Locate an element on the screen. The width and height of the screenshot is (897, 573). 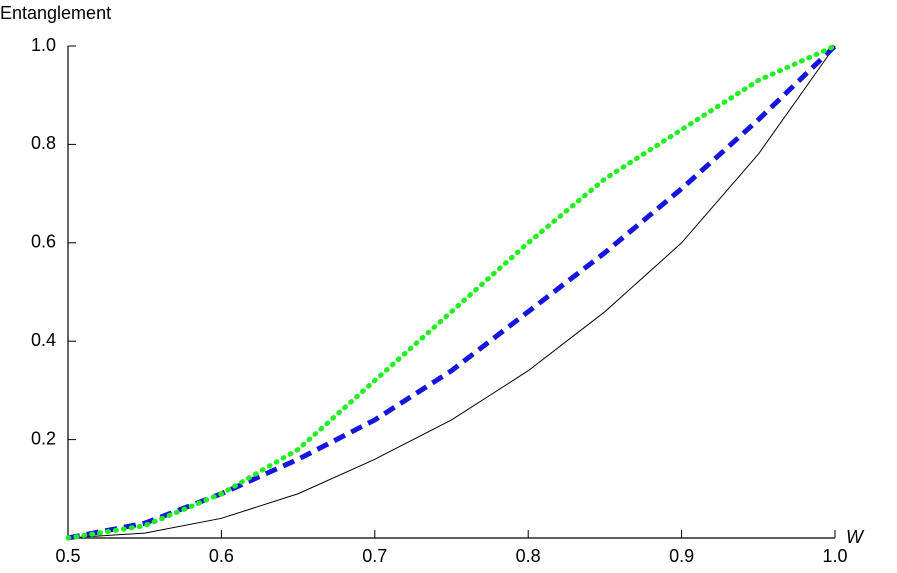
y-tick-label: 0.8 is located at coordinates (43, 143).